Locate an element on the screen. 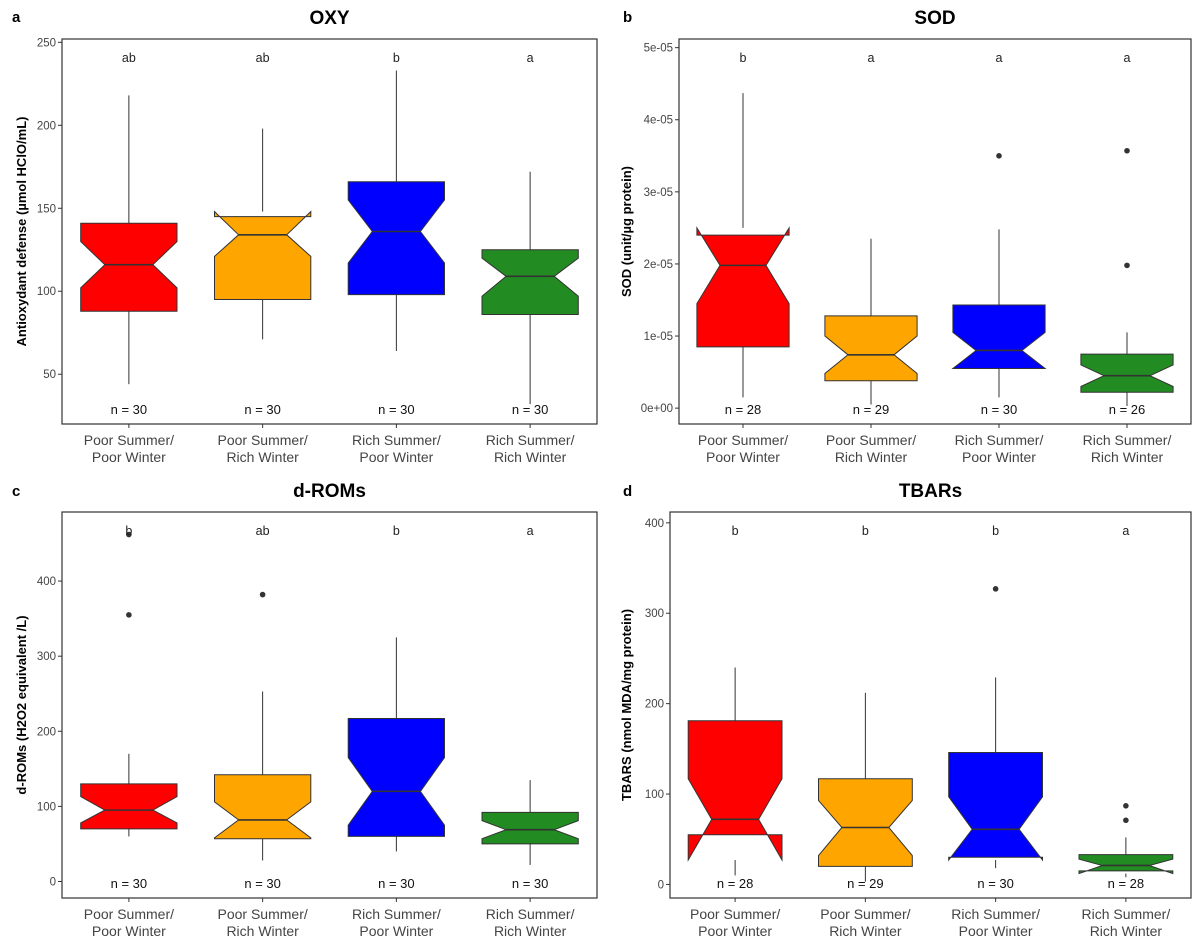  panel-title: OXY is located at coordinates (329, 18).